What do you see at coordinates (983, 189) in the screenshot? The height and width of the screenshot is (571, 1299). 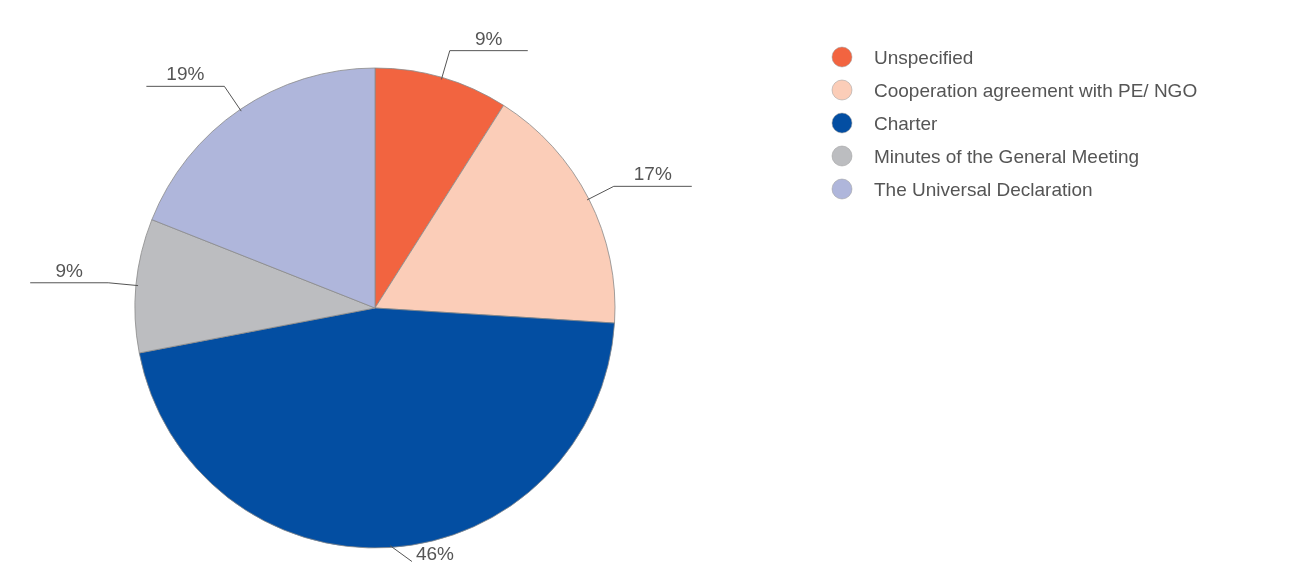 I see `legend-label: The Universal Declaration` at bounding box center [983, 189].